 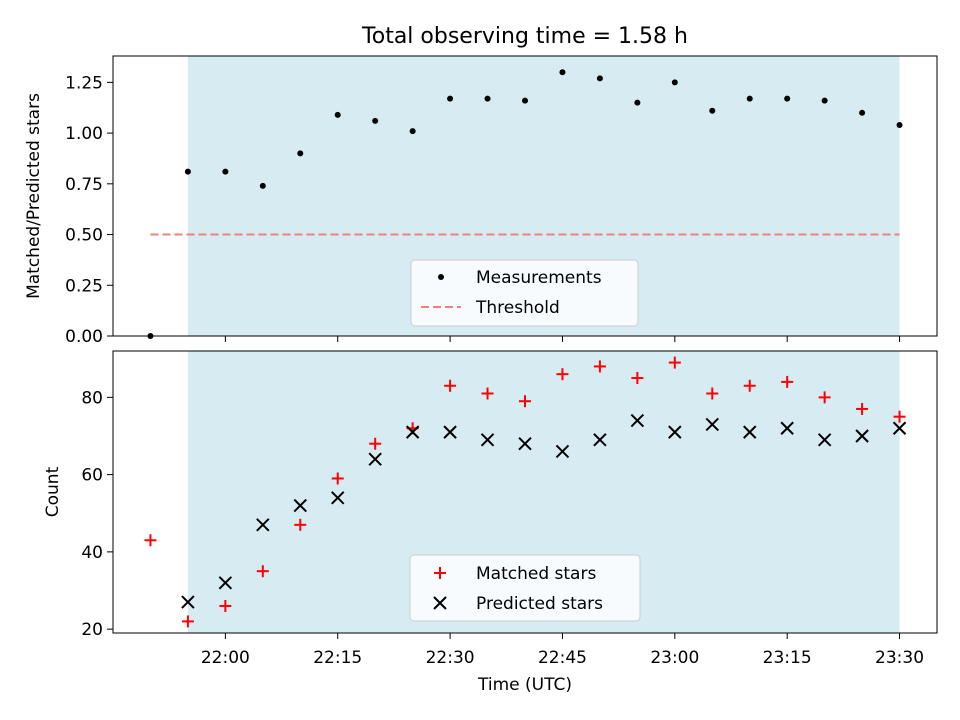 What do you see at coordinates (84, 185) in the screenshot?
I see `y-tick-label: 0.75` at bounding box center [84, 185].